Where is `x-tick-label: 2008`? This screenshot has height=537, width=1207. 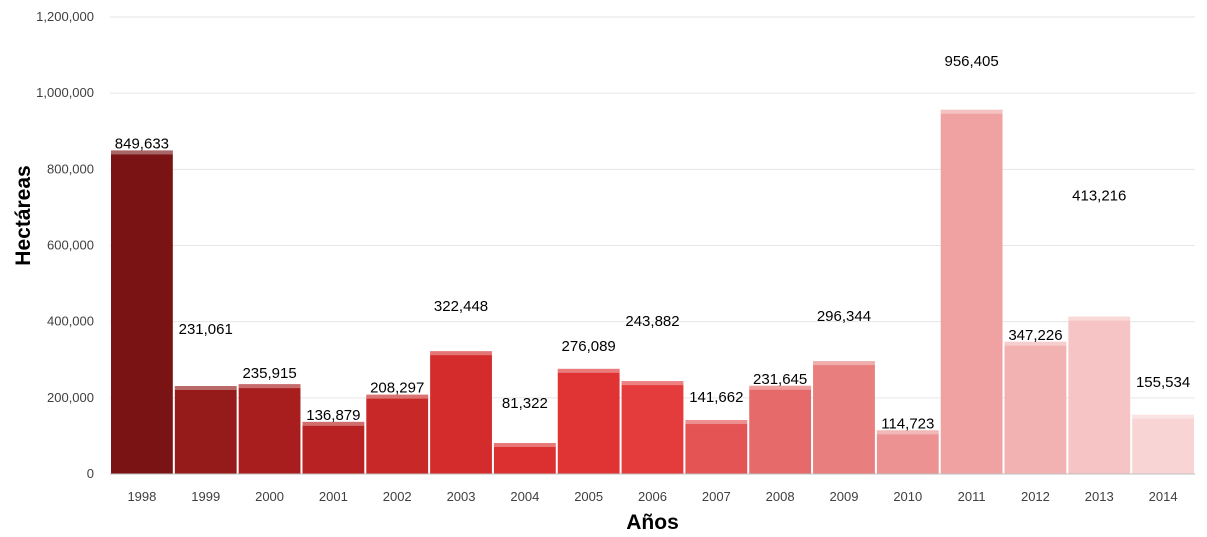
x-tick-label: 2008 is located at coordinates (780, 496).